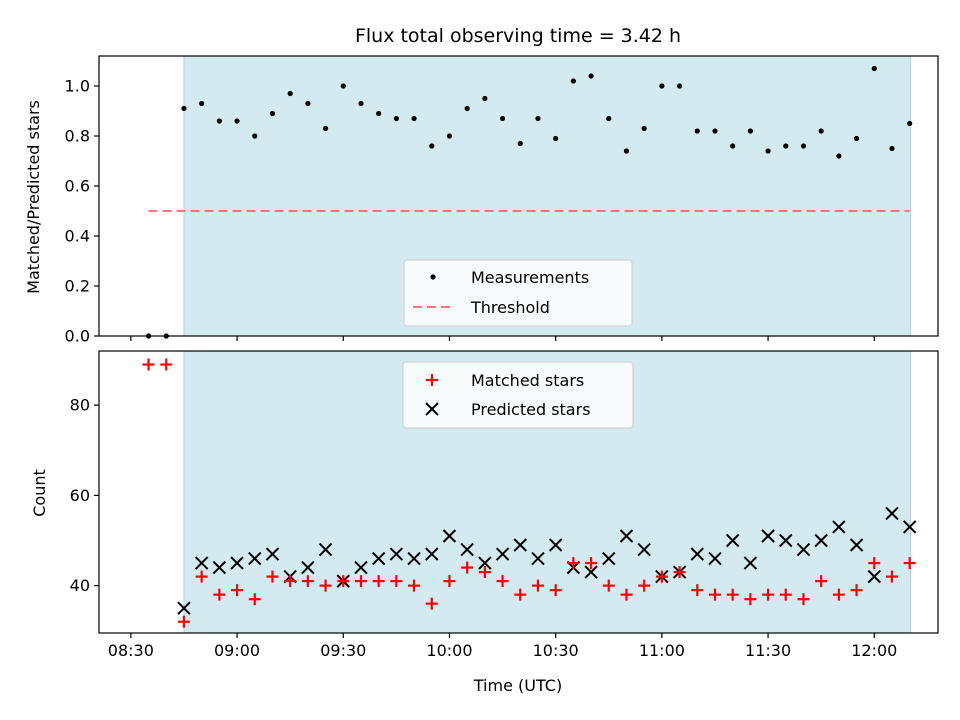  I want to click on bottom-y-ticks: 40 60 80, so click(84, 495).